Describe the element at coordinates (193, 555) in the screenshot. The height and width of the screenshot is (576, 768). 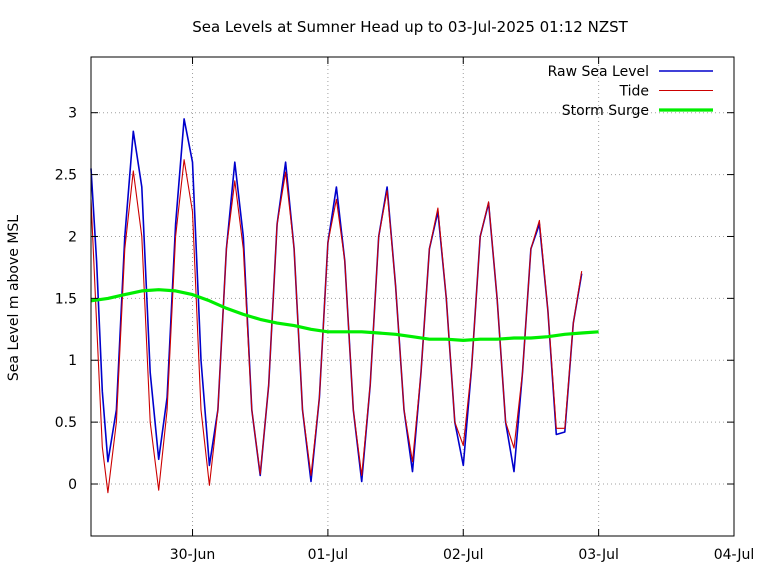
I see `x-tick-label: 30-Jun` at that location.